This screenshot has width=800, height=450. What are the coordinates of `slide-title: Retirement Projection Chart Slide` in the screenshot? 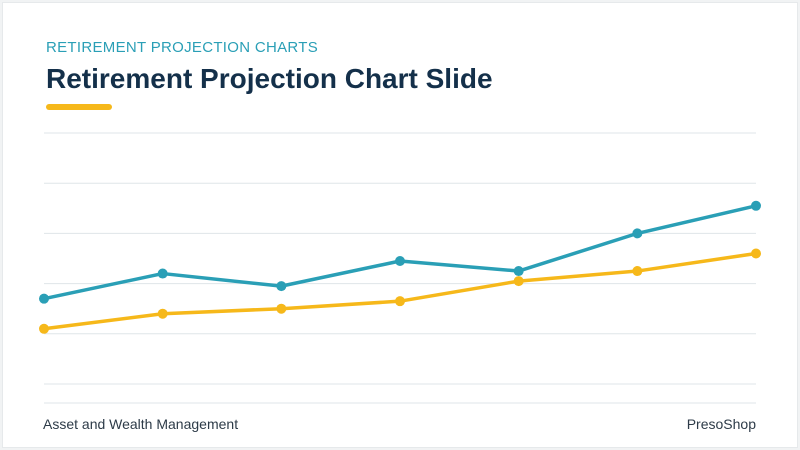 It's located at (269, 78).